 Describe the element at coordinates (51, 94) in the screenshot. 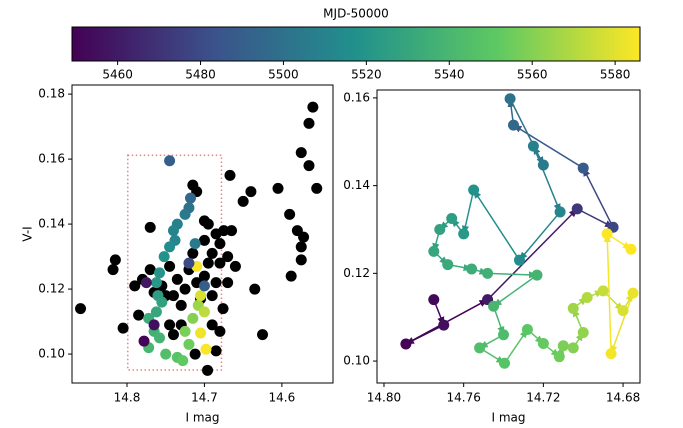

I see `y-tick-label: 0.18` at that location.